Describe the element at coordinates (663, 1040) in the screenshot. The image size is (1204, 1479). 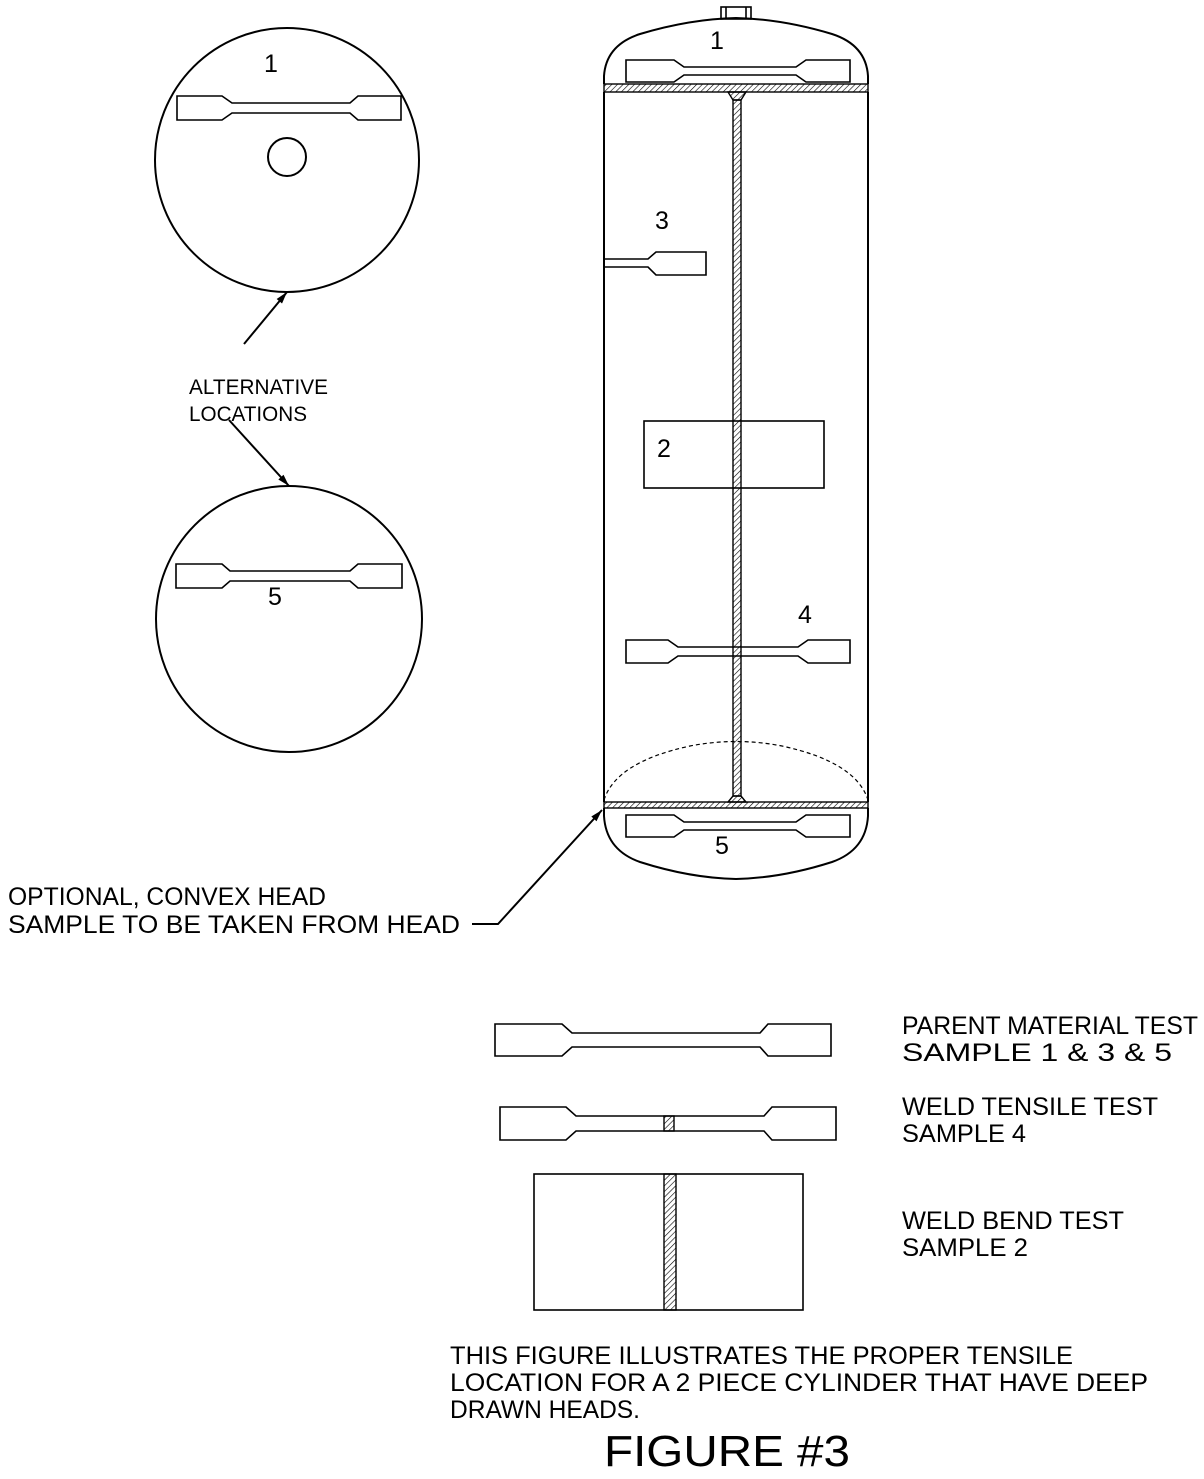
I see `parent-material-specimen-icon` at that location.